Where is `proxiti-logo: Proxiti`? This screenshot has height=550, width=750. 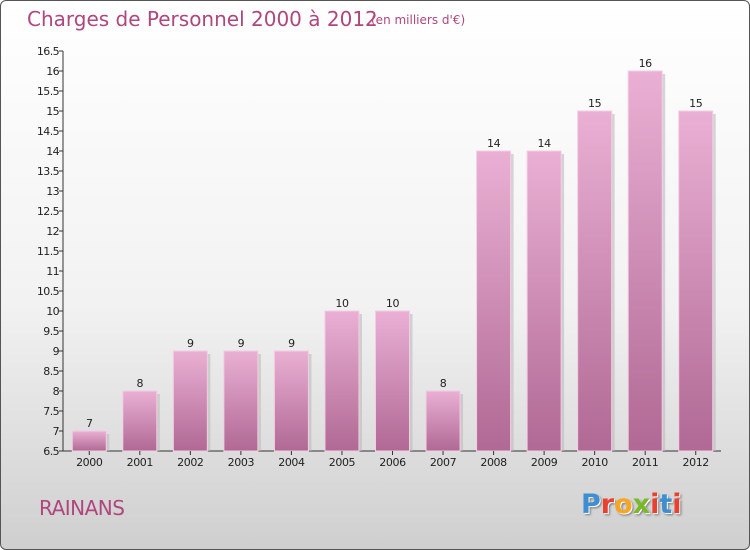
proxiti-logo: Proxiti is located at coordinates (631, 504).